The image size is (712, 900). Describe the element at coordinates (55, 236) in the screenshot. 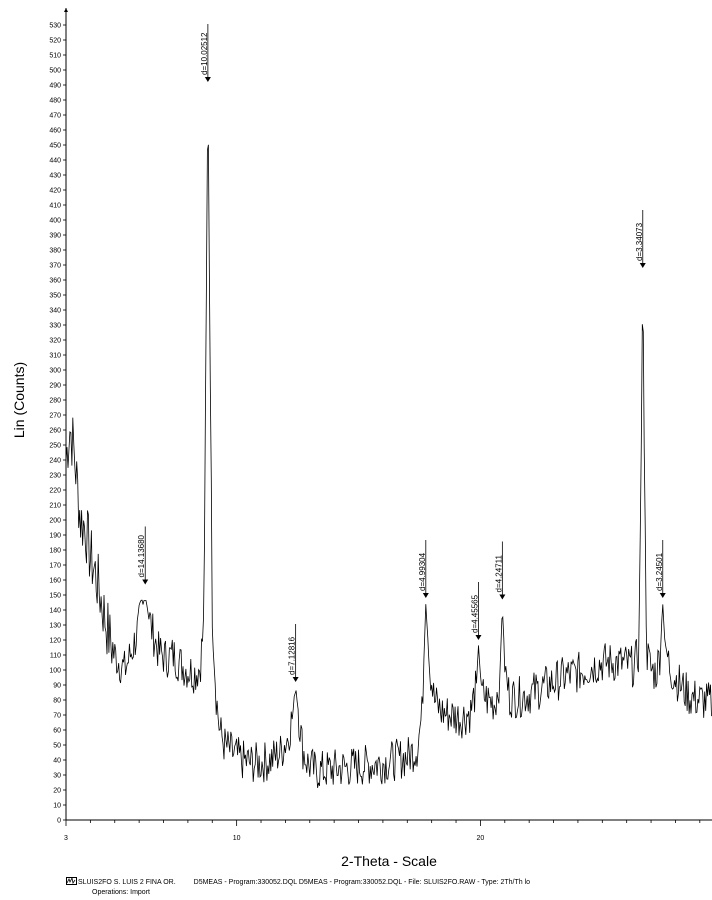

I see `y-tick-label: 390` at that location.